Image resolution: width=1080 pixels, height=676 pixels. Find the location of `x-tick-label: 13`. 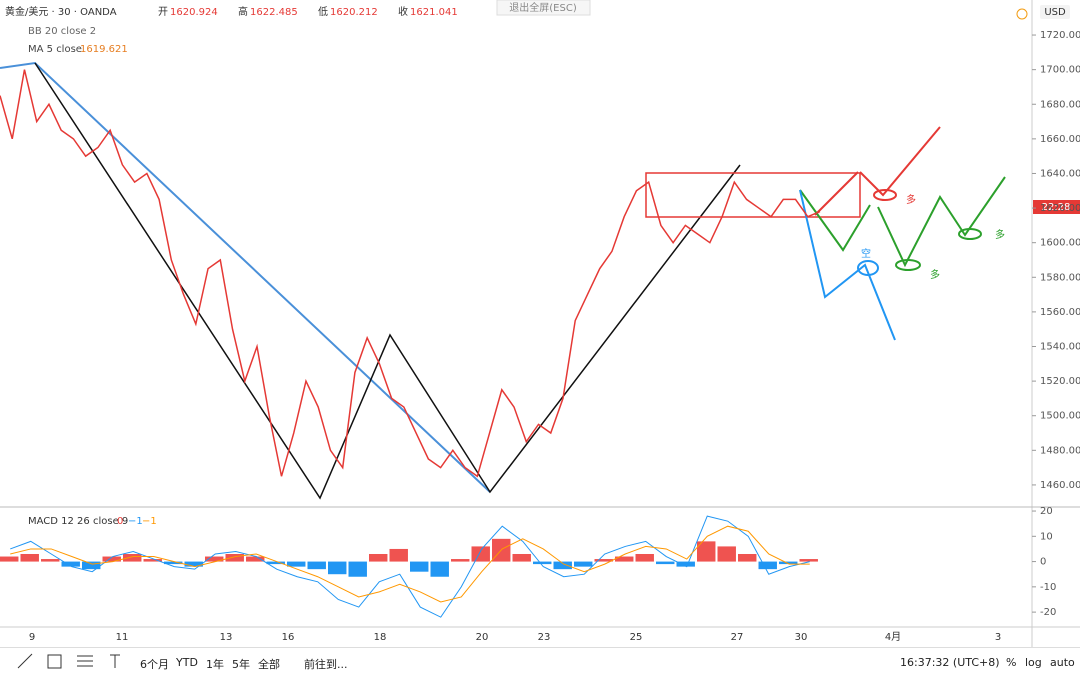

x-tick-label: 13 is located at coordinates (226, 637).